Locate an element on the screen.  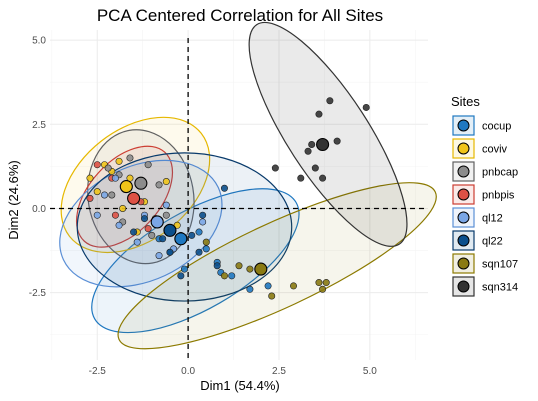
centroids is located at coordinates (224, 206).